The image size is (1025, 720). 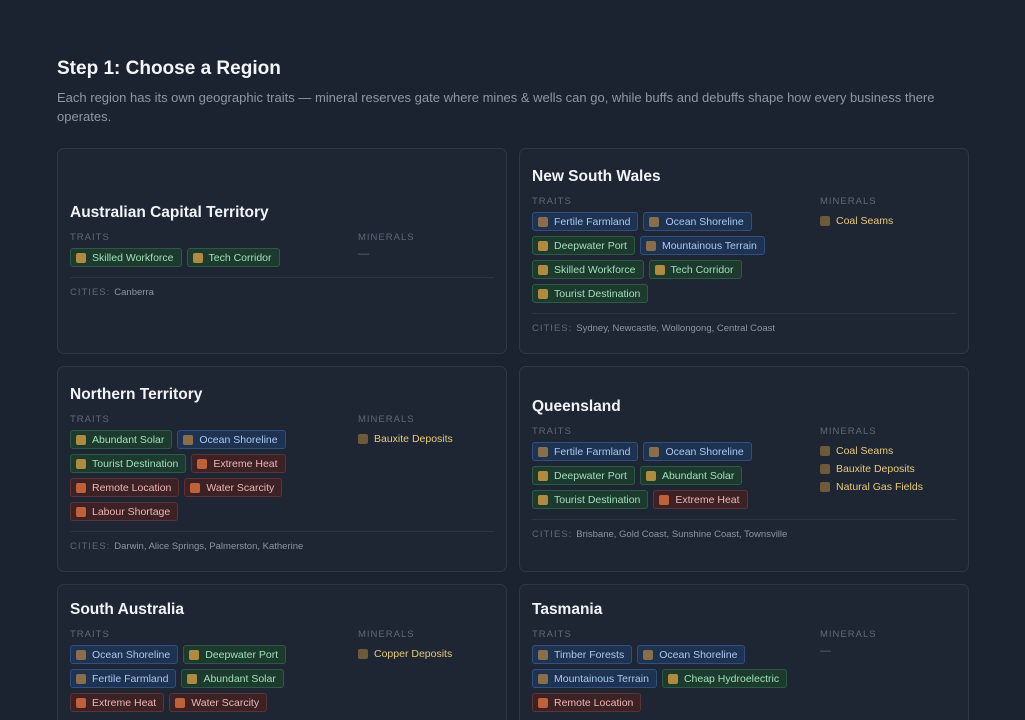 I want to click on trait-chip: Cheap Hydroelectric, so click(x=724, y=678).